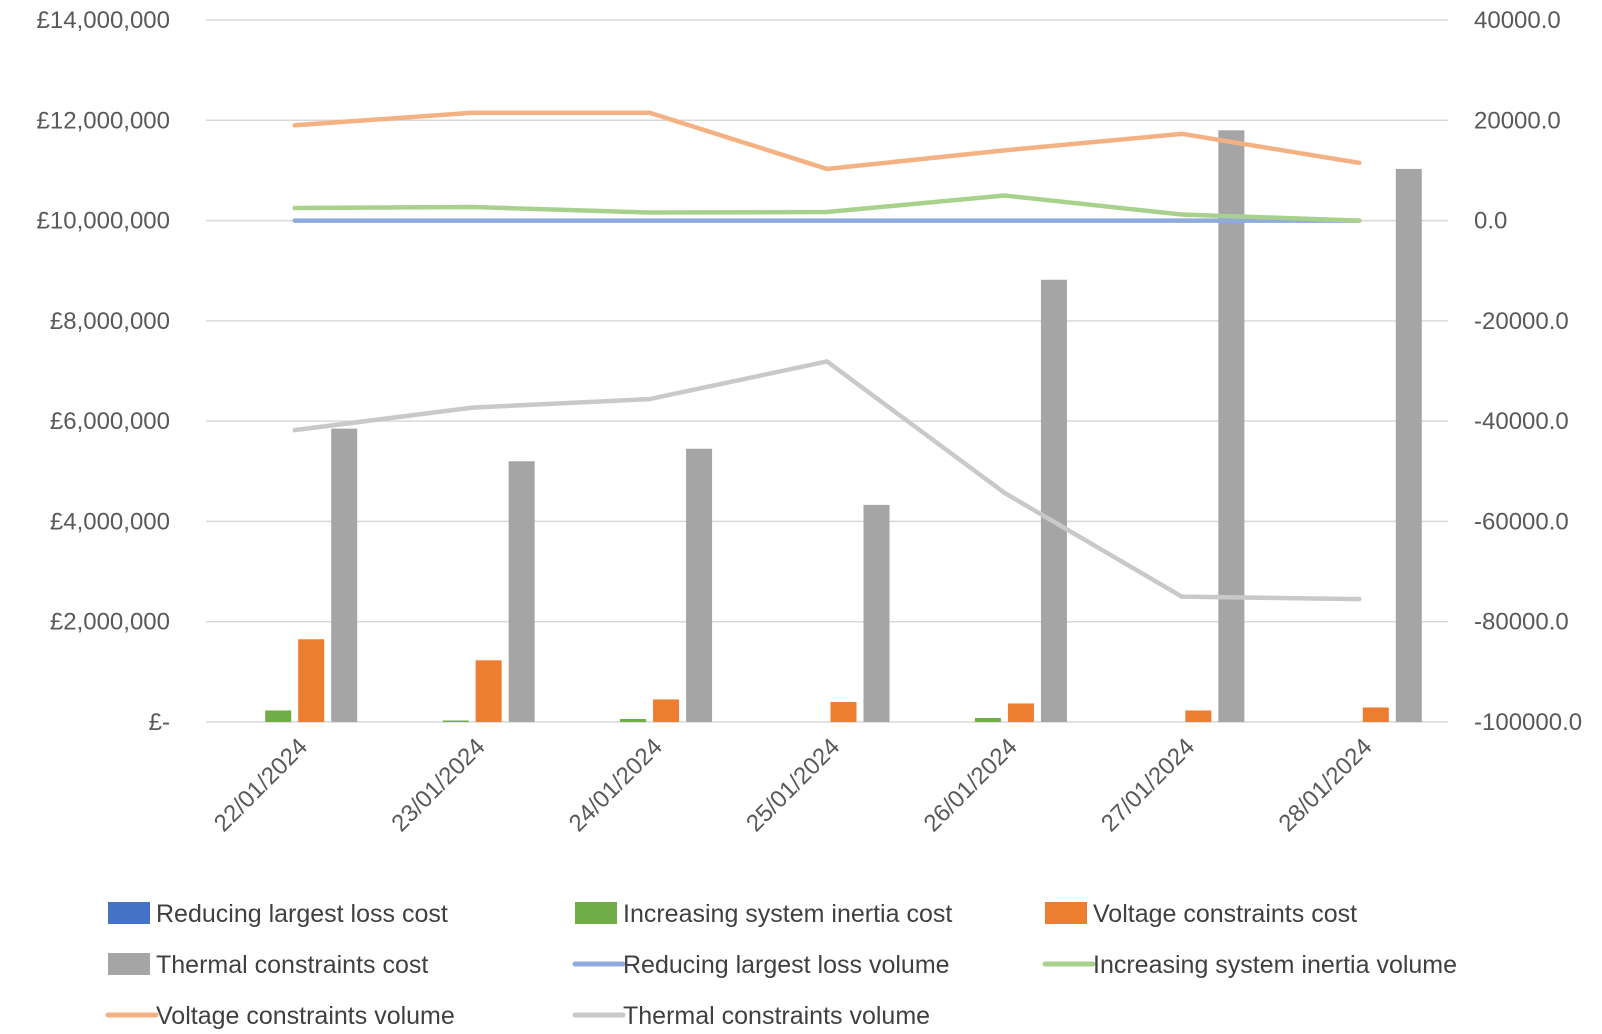 The width and height of the screenshot is (1602, 1034). What do you see at coordinates (776, 1015) in the screenshot?
I see `legend-label: Thermal constraints volume` at bounding box center [776, 1015].